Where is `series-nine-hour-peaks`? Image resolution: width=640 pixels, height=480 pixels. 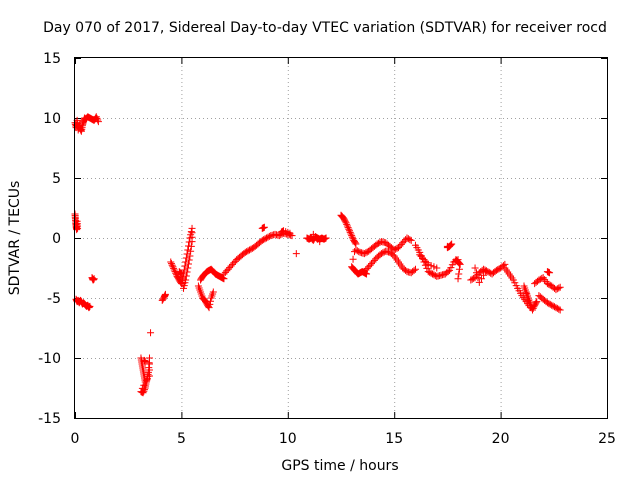
series-nine-hour-peaks is located at coordinates (276, 230).